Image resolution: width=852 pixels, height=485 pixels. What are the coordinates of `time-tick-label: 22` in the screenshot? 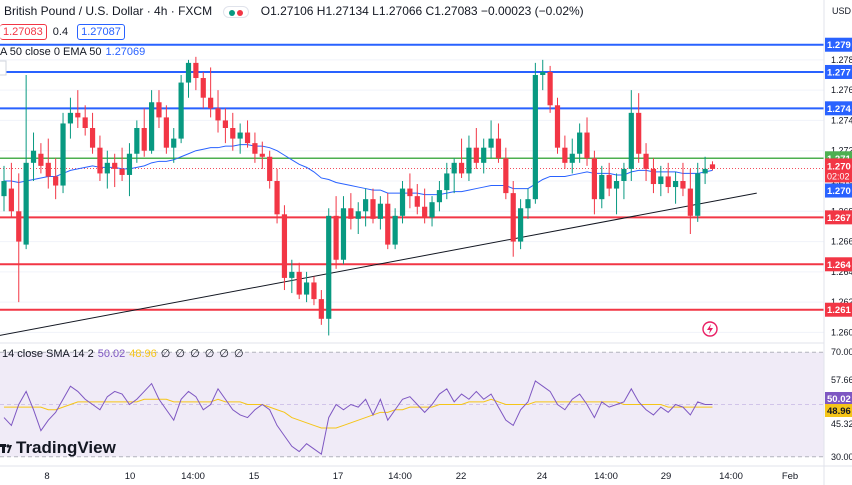 It's located at (461, 476).